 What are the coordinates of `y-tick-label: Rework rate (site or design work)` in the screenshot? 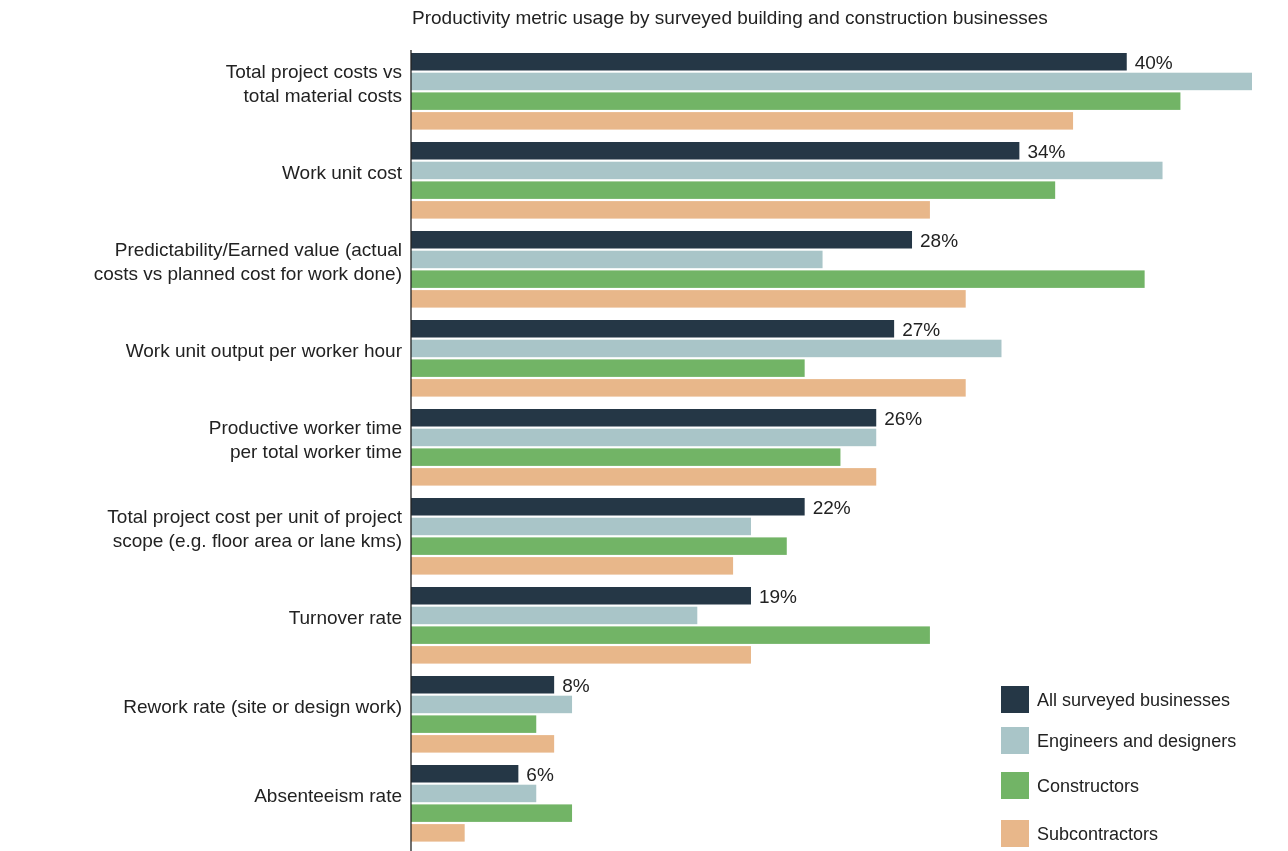 It's located at (262, 707).